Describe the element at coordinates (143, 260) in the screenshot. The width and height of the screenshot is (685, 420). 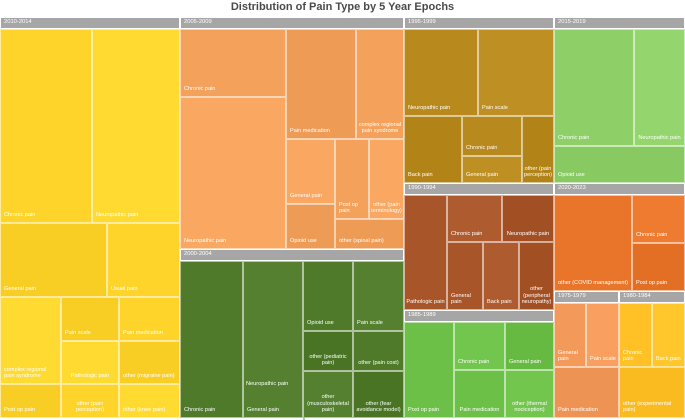
I see `treemap-tile: Usual pain` at that location.